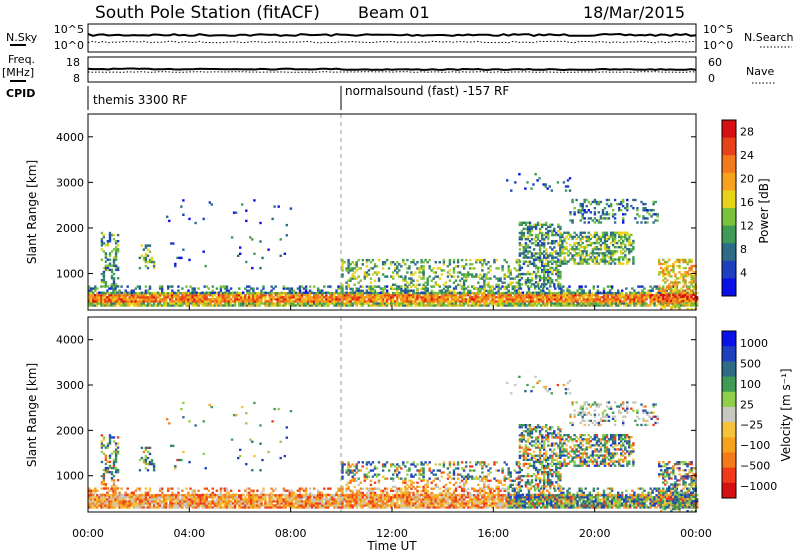 Image resolution: width=800 pixels, height=554 pixels. I want to click on power-colorbar-swatch, so click(729, 252).